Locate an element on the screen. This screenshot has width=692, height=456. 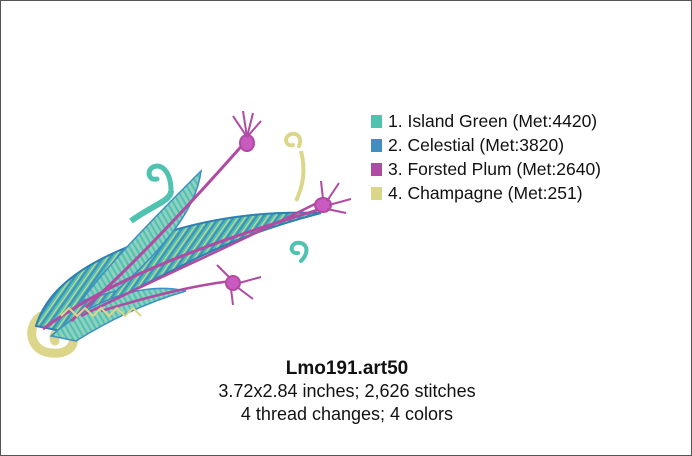
legend-item: 2. Celestial (Met:3820) is located at coordinates (486, 145).